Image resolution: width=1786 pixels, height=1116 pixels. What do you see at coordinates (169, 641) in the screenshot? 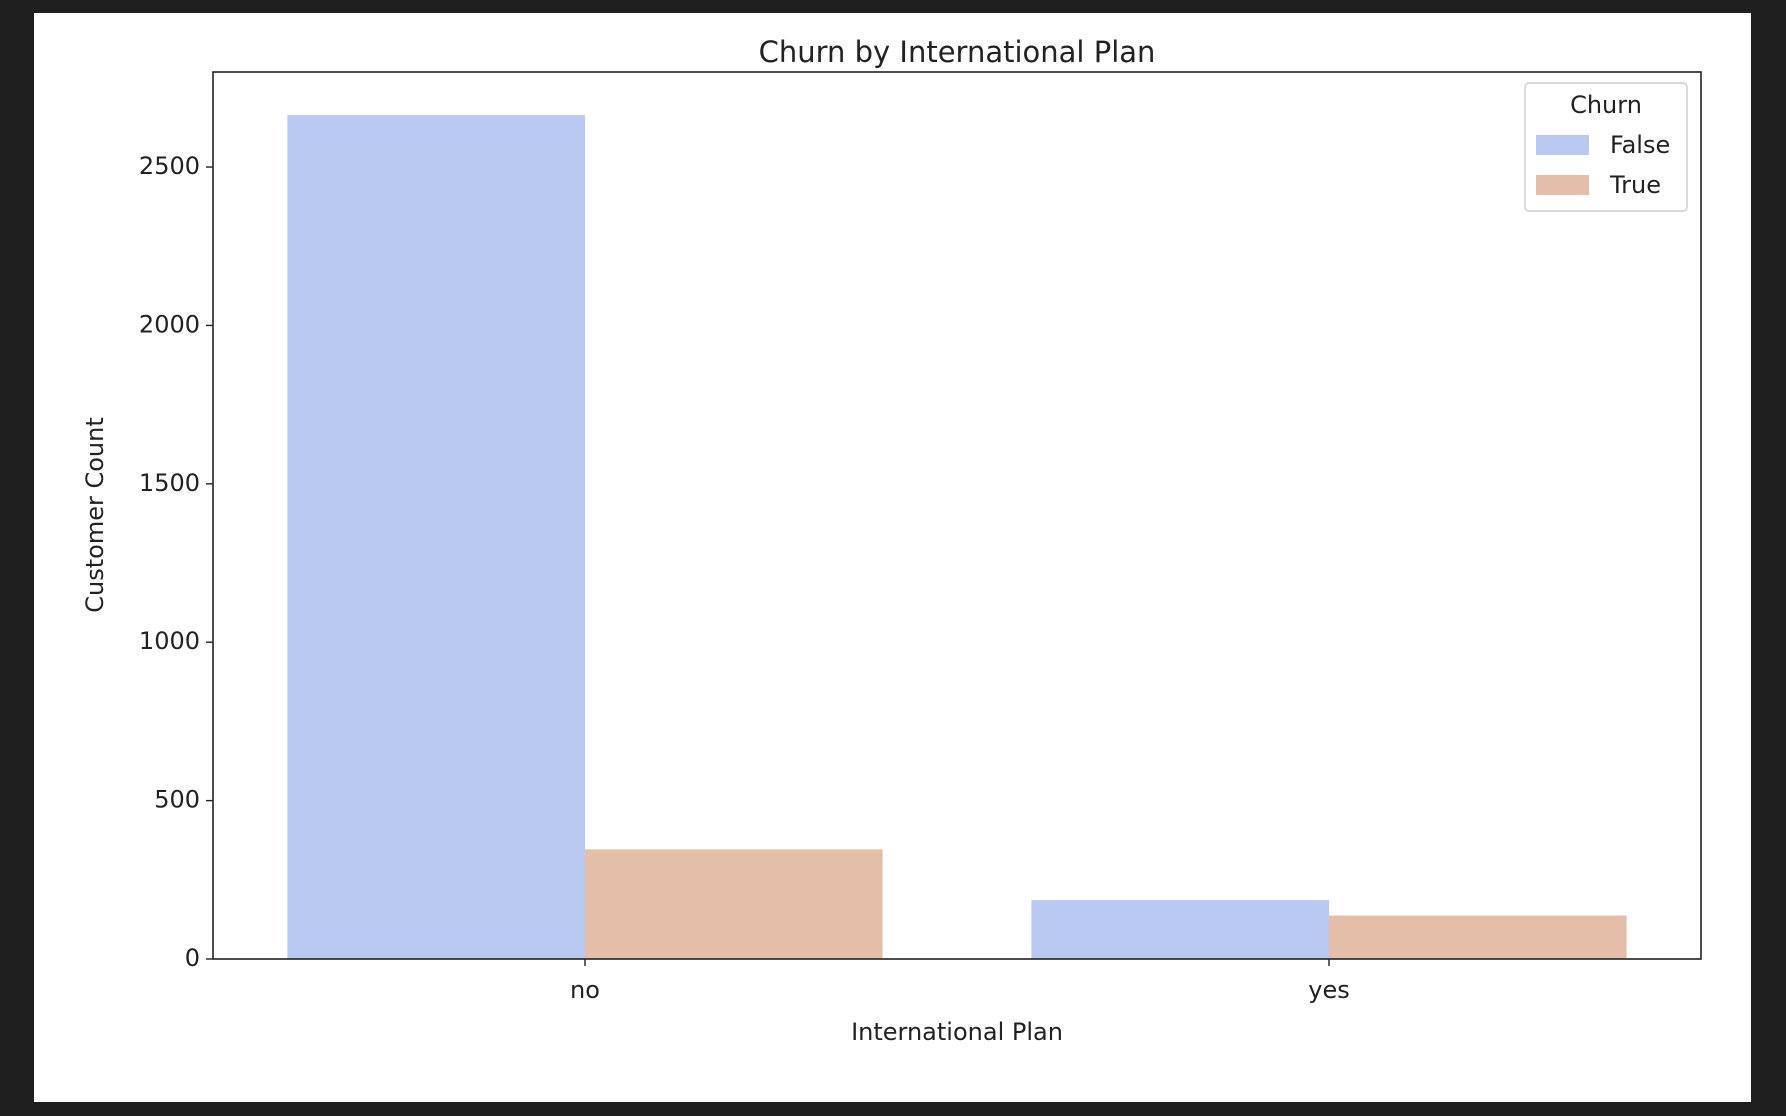
I see `y-tick-label: 1000` at bounding box center [169, 641].